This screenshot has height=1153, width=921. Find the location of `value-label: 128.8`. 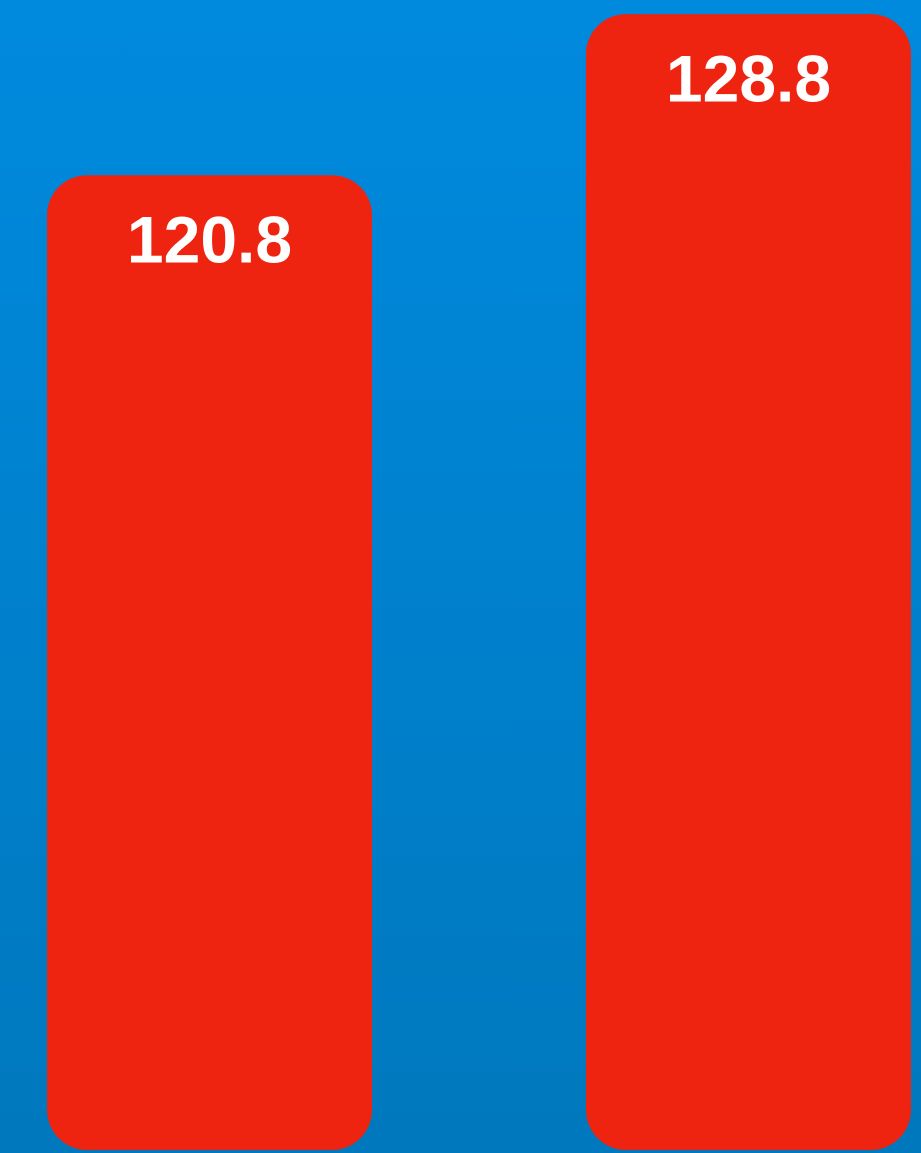

value-label: 128.8 is located at coordinates (748, 79).